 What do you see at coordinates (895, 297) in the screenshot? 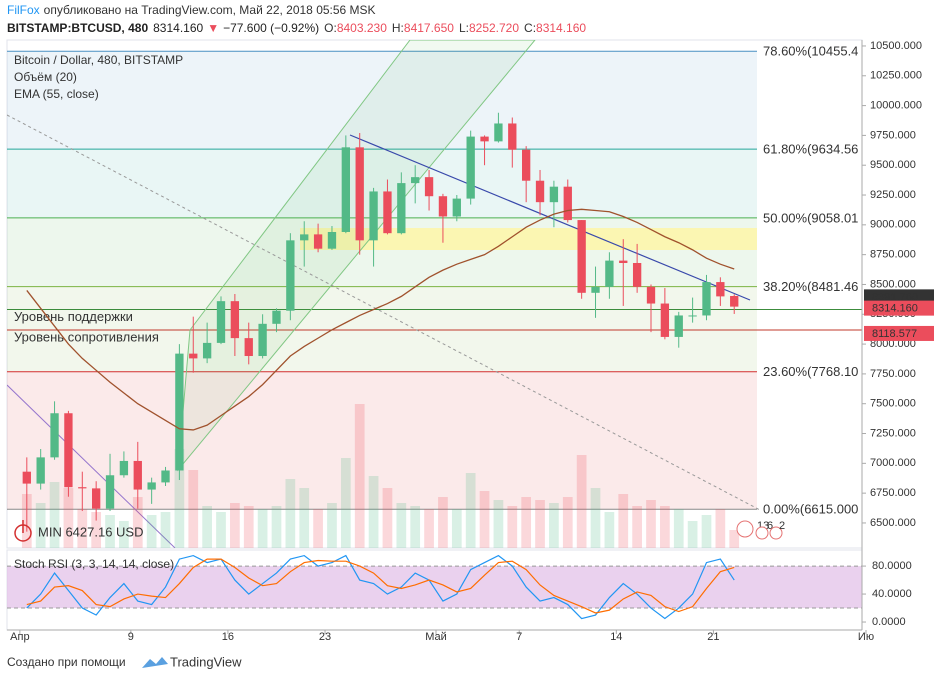
I see `price-tag-label: 8391.760` at bounding box center [895, 297].